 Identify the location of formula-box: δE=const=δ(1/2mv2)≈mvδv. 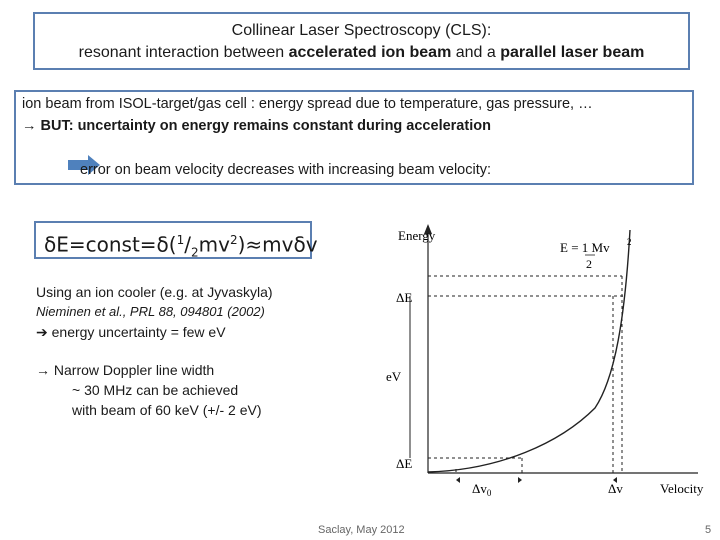
(176, 240).